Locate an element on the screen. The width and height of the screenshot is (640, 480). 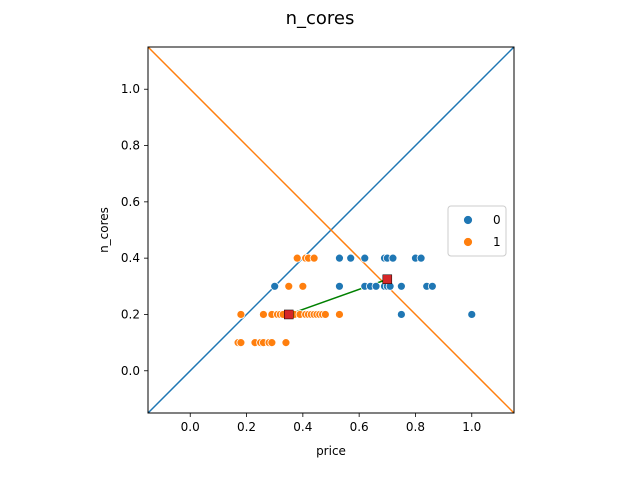
x-tick-label-5: 1.0 is located at coordinates (471, 427).